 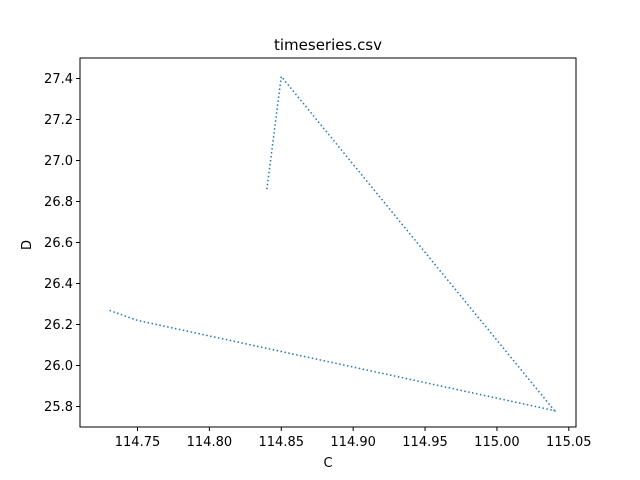 I want to click on y-tick-label: 25.8, so click(x=58, y=407).